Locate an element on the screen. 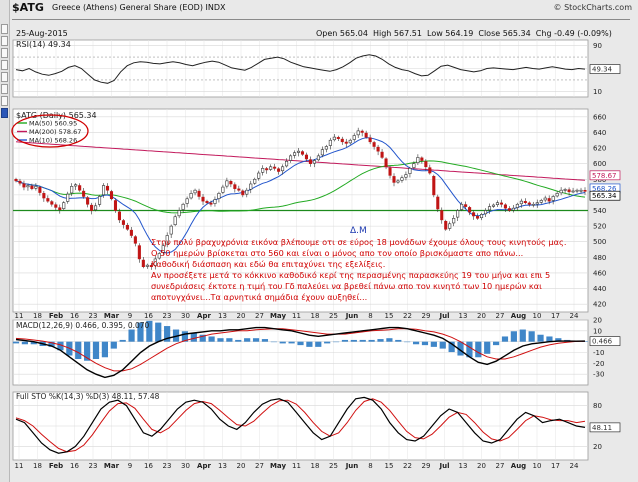 The height and width of the screenshot is (482, 638). rsi-last-label: 49.34 is located at coordinates (602, 70).